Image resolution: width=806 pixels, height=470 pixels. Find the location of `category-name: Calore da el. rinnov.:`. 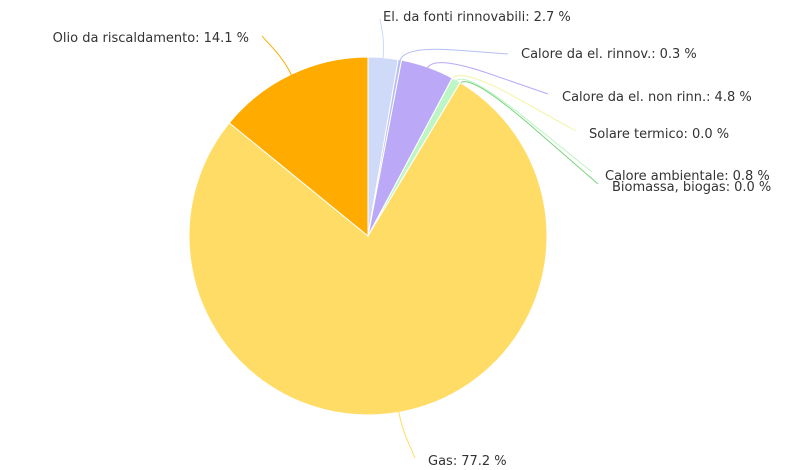

category-name: Calore da el. rinnov.: is located at coordinates (588, 54).